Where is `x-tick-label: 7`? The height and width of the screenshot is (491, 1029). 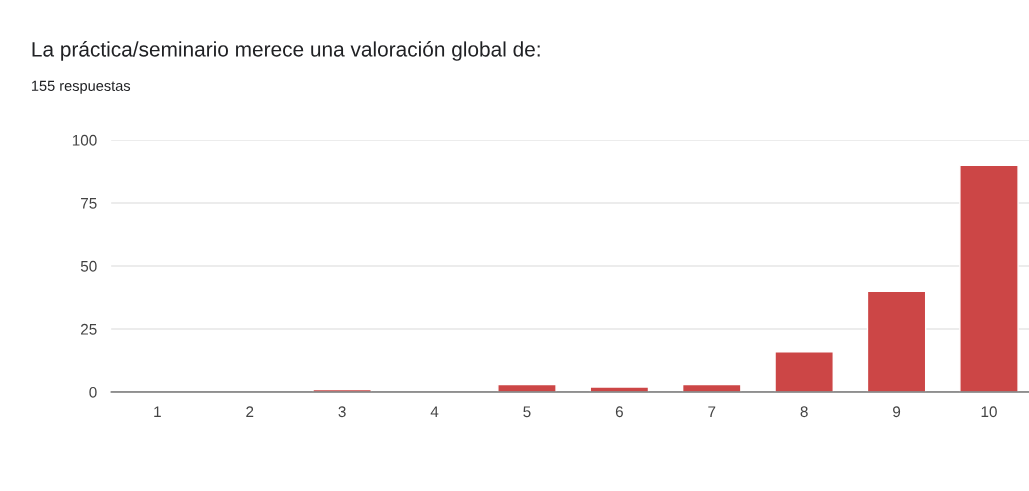
x-tick-label: 7 is located at coordinates (712, 411).